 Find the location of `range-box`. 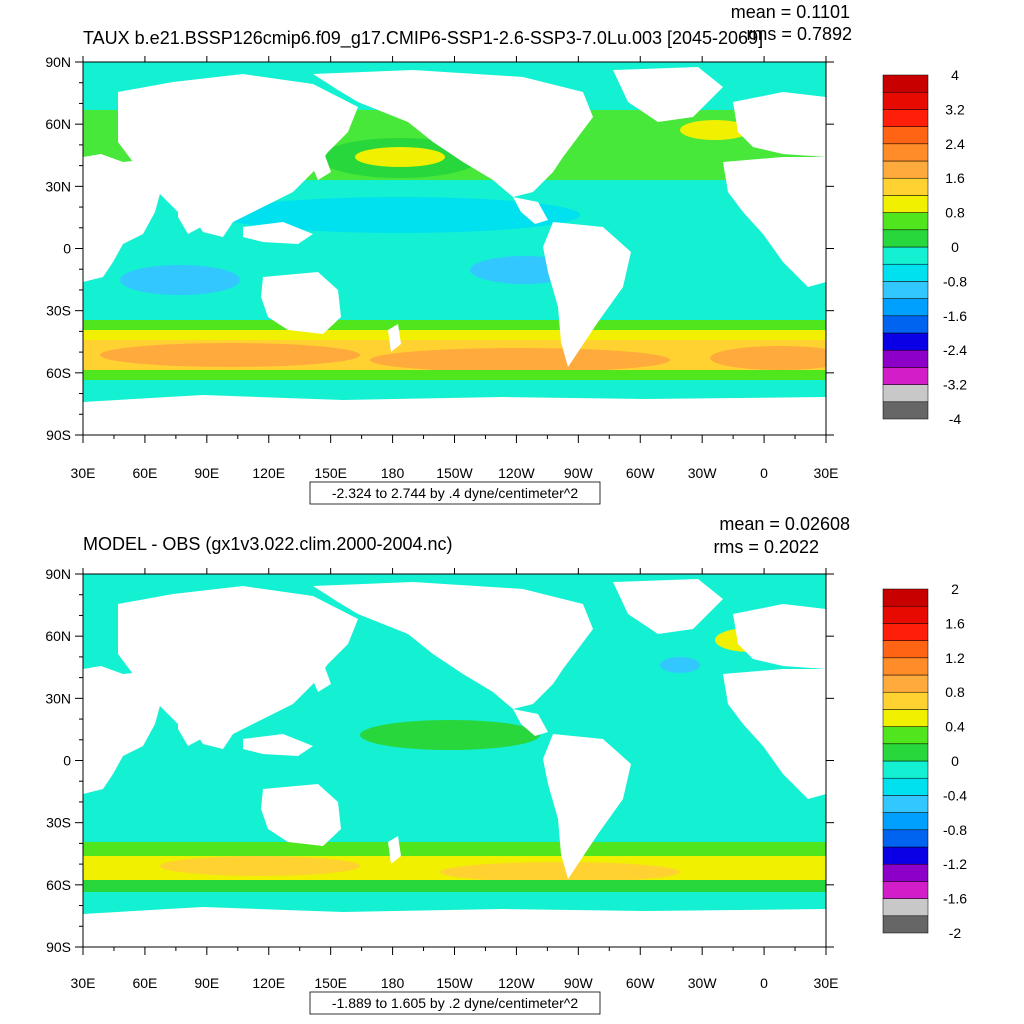

range-box is located at coordinates (455, 493).